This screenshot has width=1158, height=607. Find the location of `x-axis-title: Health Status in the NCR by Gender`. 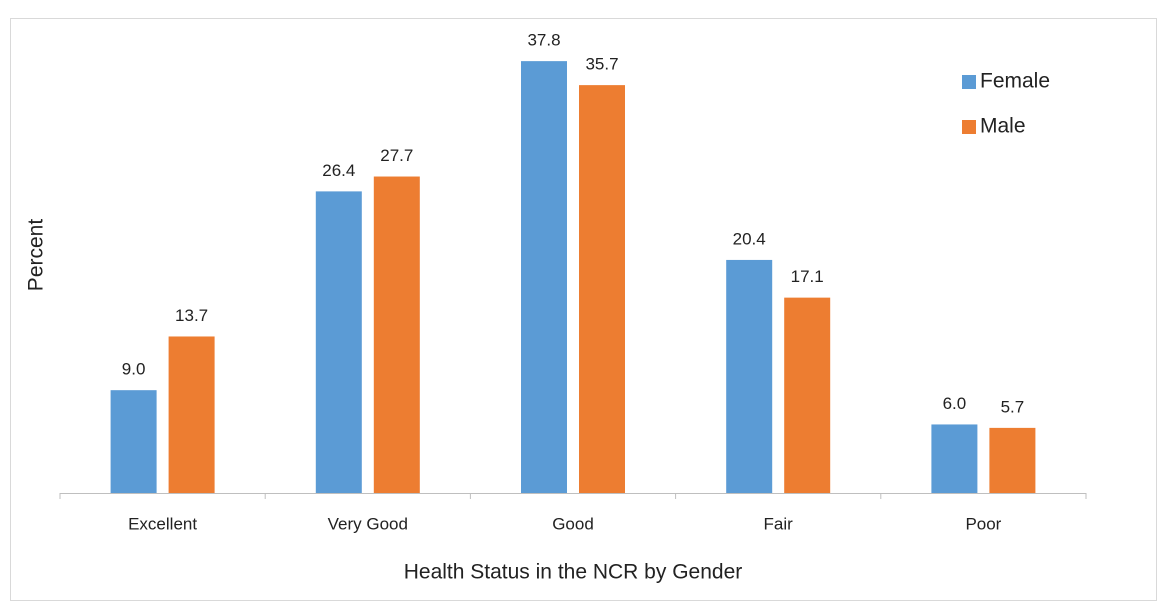

x-axis-title: Health Status in the NCR by Gender is located at coordinates (573, 572).